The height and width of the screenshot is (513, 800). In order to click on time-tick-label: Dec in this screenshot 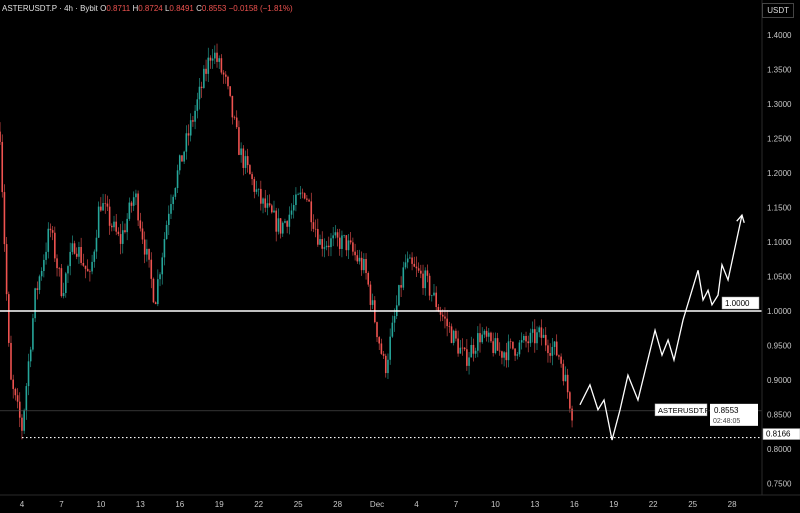, I will do `click(377, 504)`.